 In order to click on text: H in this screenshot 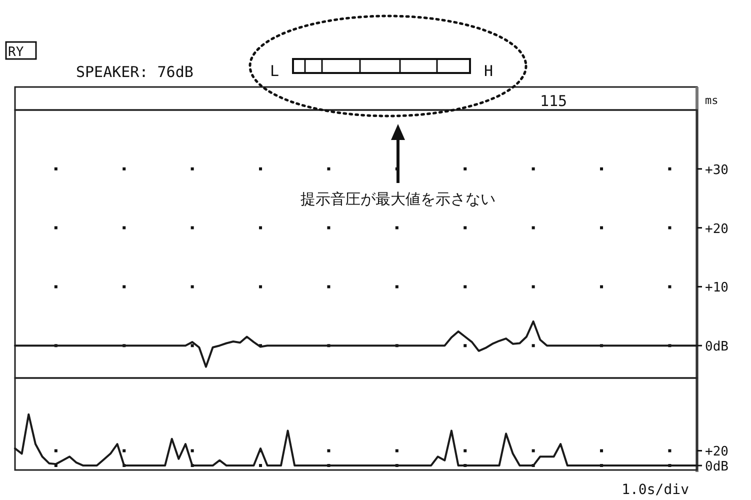, I will do `click(489, 71)`.